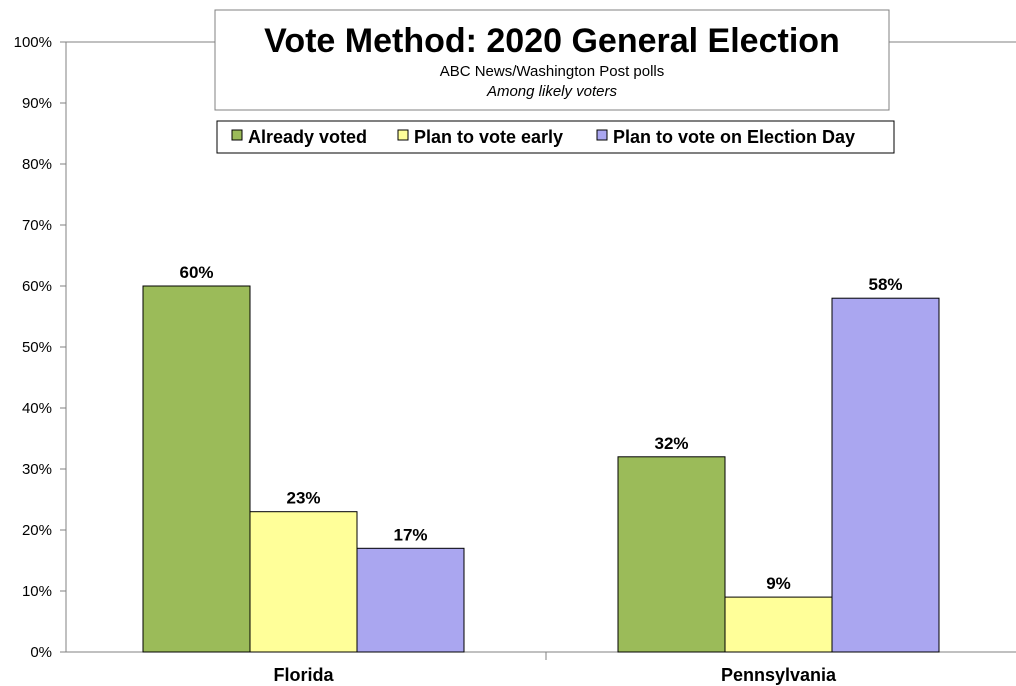  Describe the element at coordinates (488, 137) in the screenshot. I see `legend-label-plan-early: Plan to vote early` at that location.